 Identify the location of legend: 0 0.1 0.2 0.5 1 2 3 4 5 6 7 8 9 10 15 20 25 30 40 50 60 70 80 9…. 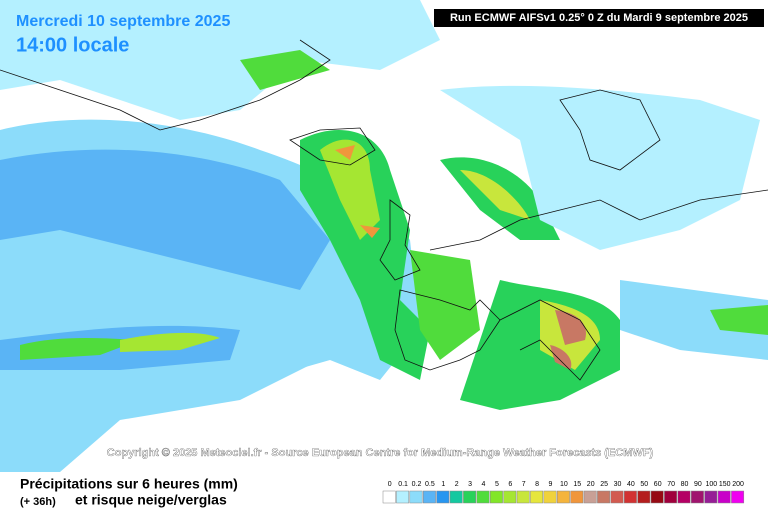
(563, 492).